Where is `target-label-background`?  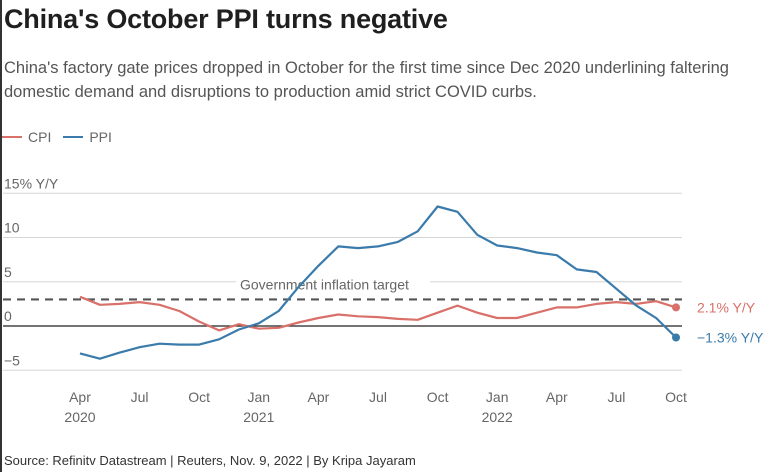 target-label-background is located at coordinates (333, 284).